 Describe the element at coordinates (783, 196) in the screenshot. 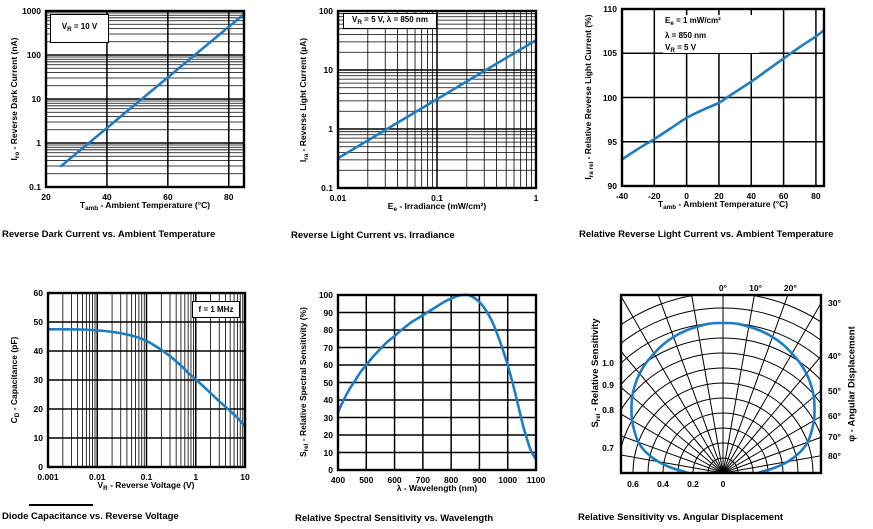

I see `x-tick-label: 60` at that location.